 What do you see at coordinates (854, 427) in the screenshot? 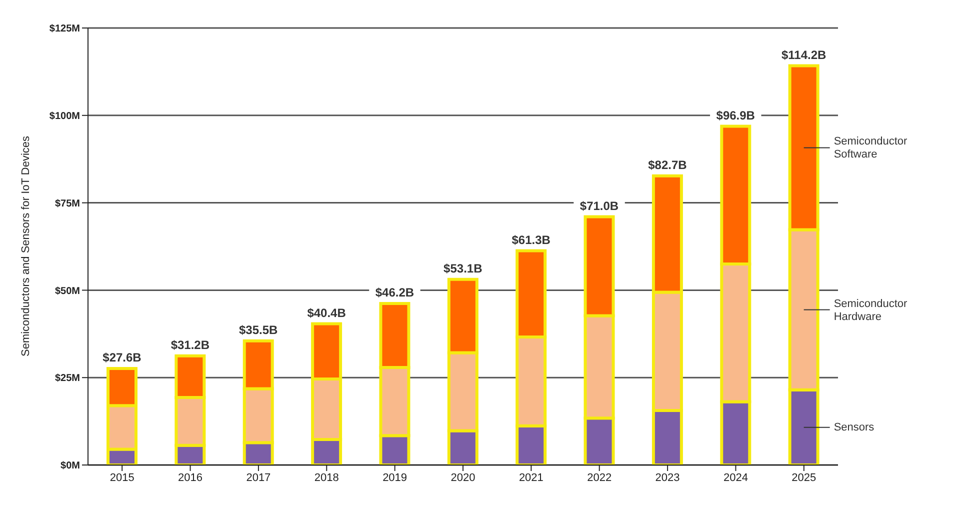
I see `series-label: Sensors` at bounding box center [854, 427].